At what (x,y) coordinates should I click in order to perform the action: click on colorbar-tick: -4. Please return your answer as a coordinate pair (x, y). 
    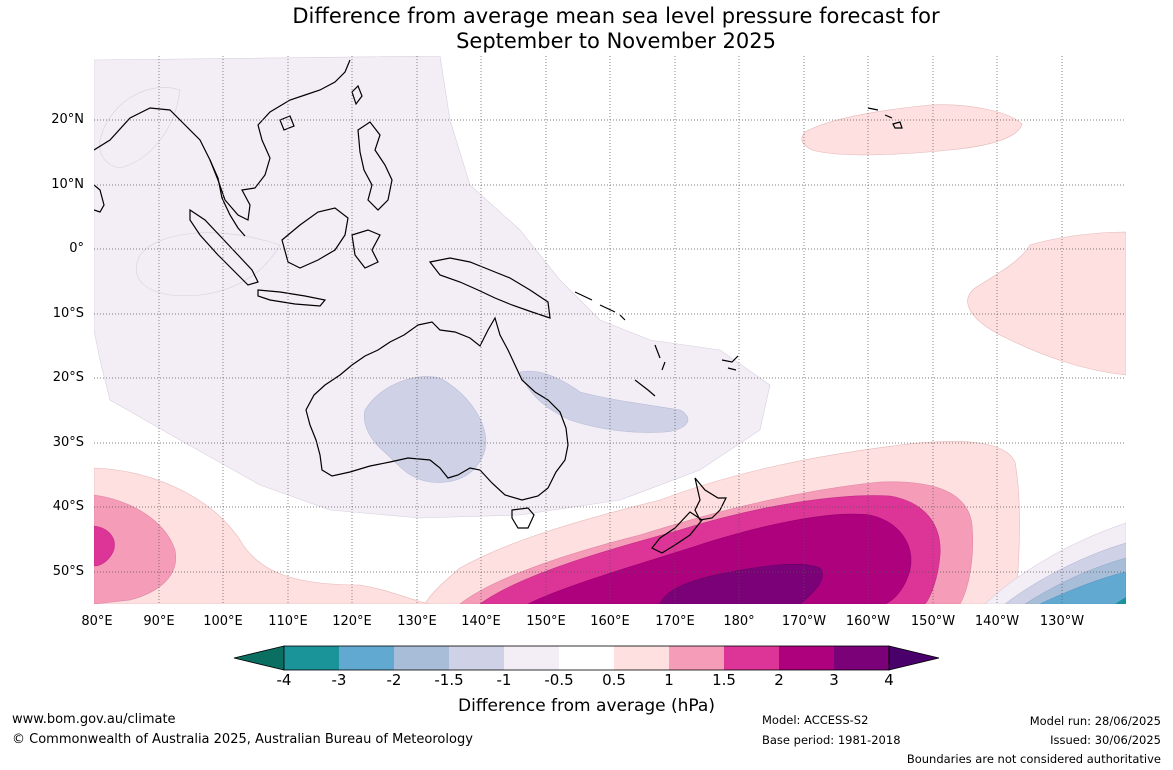
    Looking at the image, I should click on (284, 680).